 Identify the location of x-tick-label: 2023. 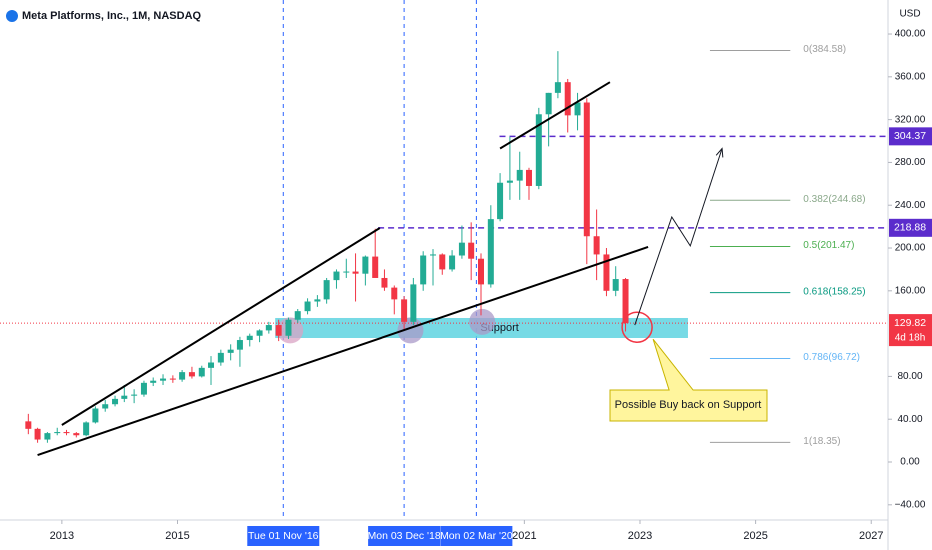
(640, 536).